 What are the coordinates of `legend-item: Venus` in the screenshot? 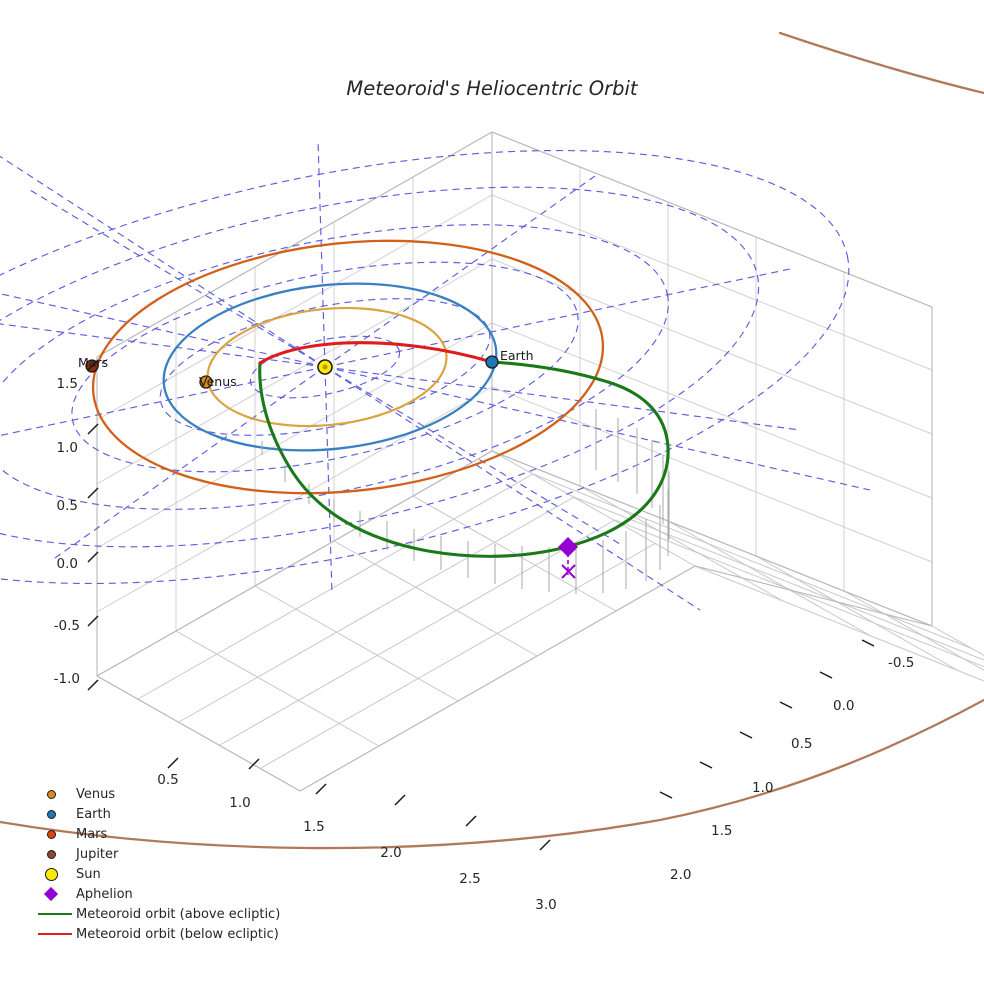 It's located at (184, 794).